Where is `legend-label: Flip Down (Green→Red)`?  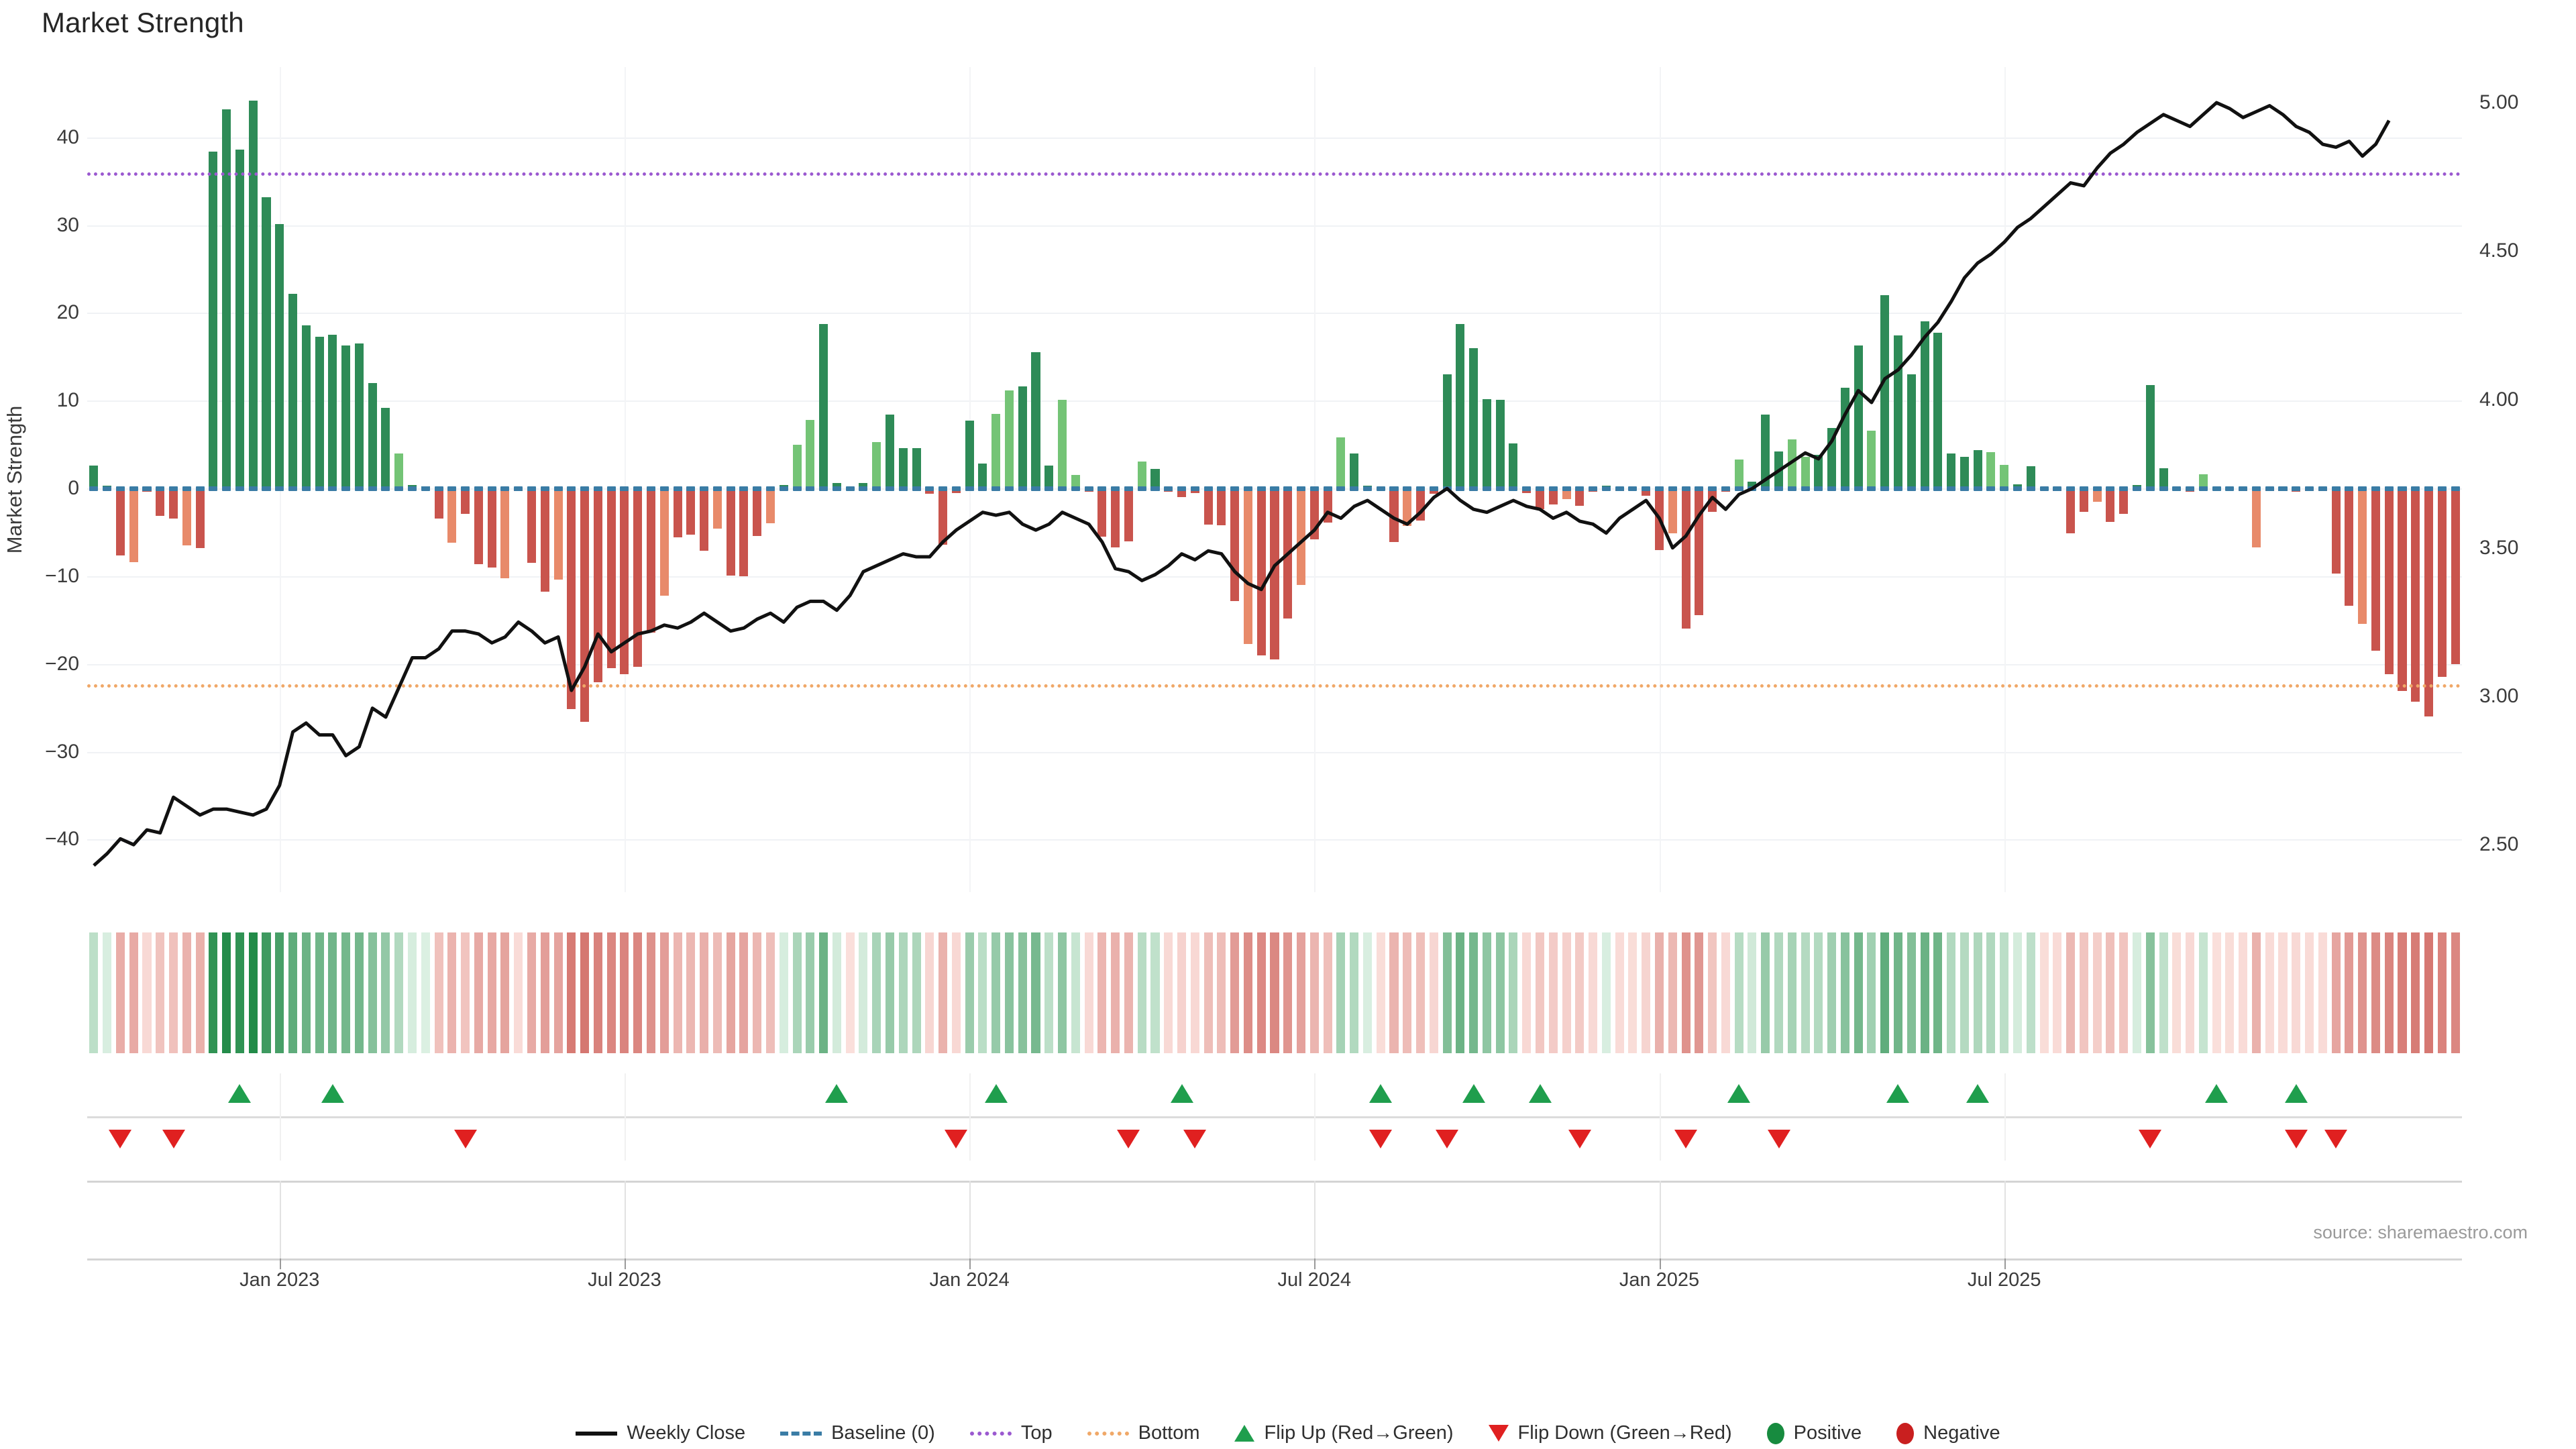
legend-label: Flip Down (Green→Red) is located at coordinates (1624, 1433).